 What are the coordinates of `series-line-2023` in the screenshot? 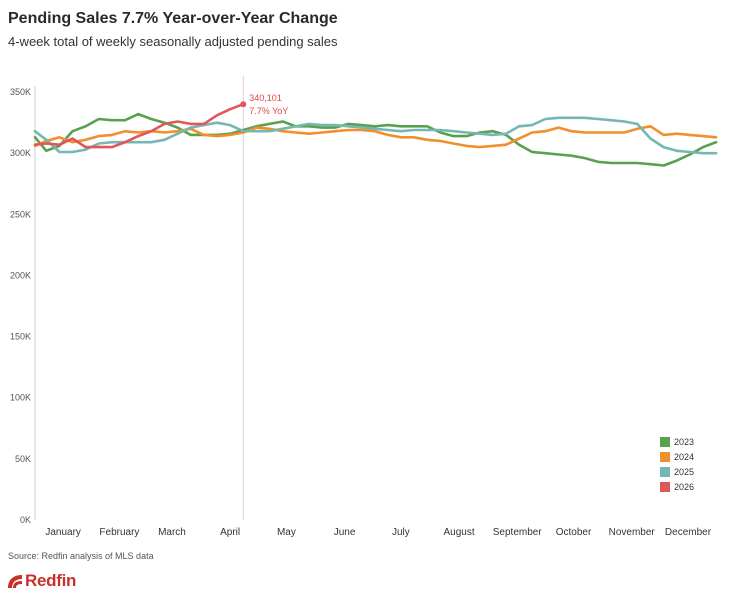 It's located at (375, 139).